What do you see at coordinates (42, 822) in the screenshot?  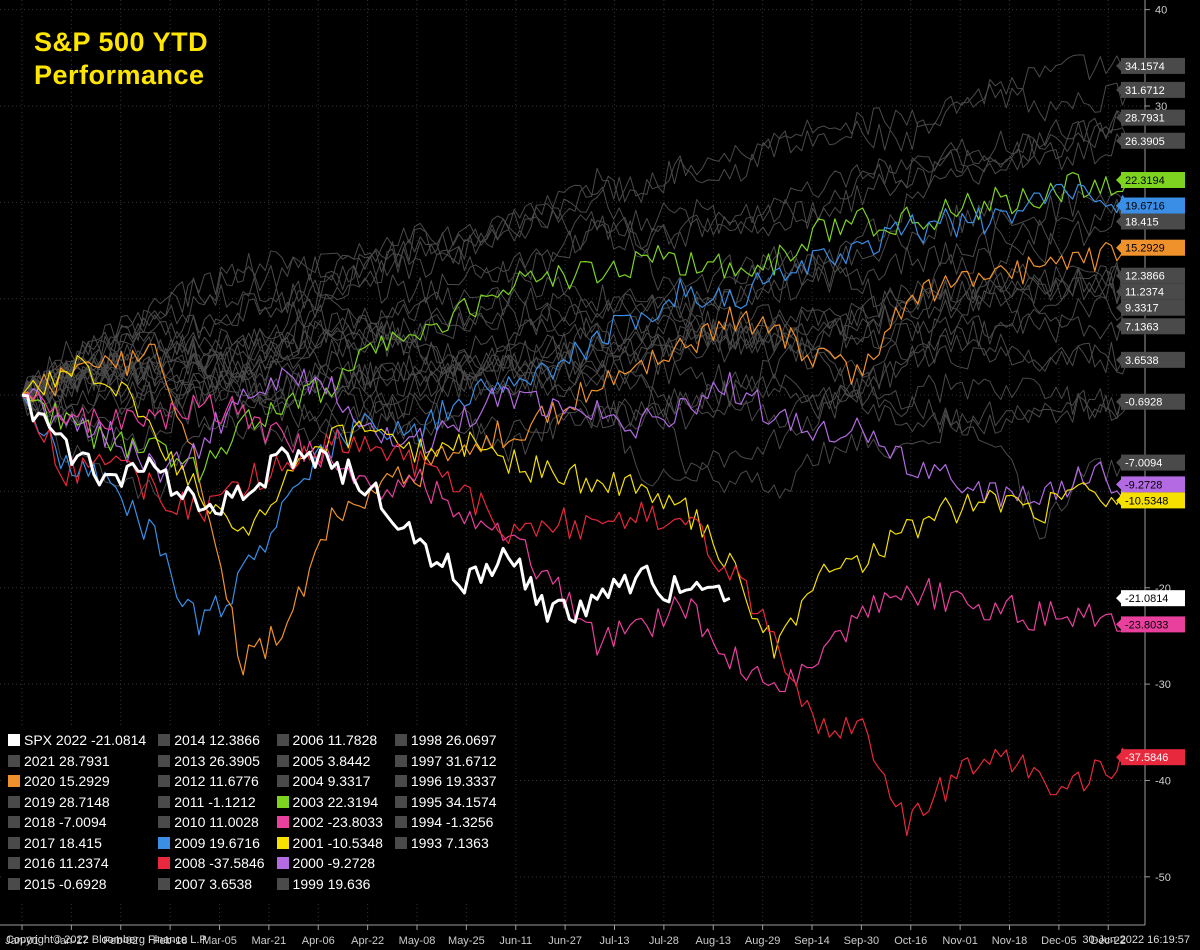 I see `legend-label: 2018` at bounding box center [42, 822].